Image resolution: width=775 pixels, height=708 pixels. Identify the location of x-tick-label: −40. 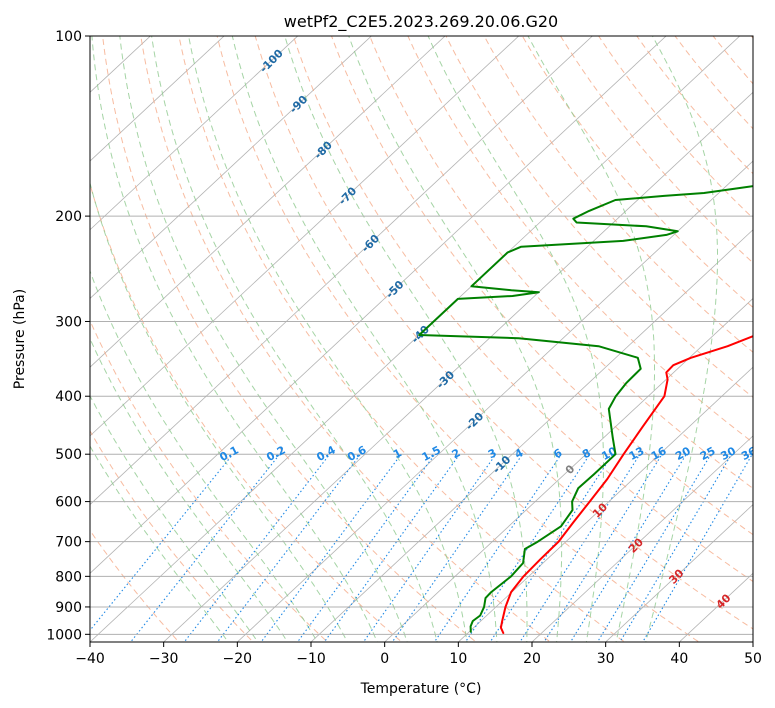
(90, 659).